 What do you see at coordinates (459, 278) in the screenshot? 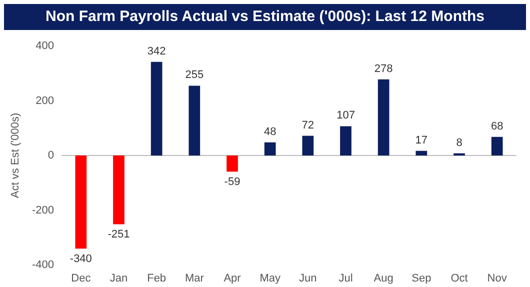
I see `x-tick-label: Oct` at bounding box center [459, 278].